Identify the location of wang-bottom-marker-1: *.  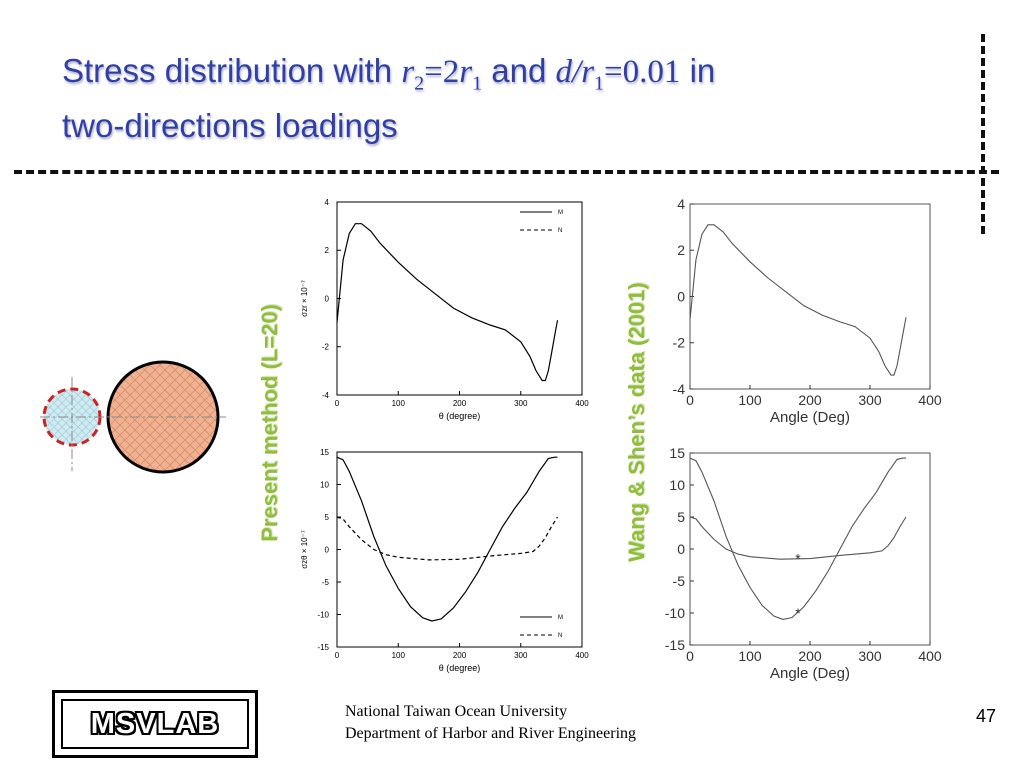
(798, 559).